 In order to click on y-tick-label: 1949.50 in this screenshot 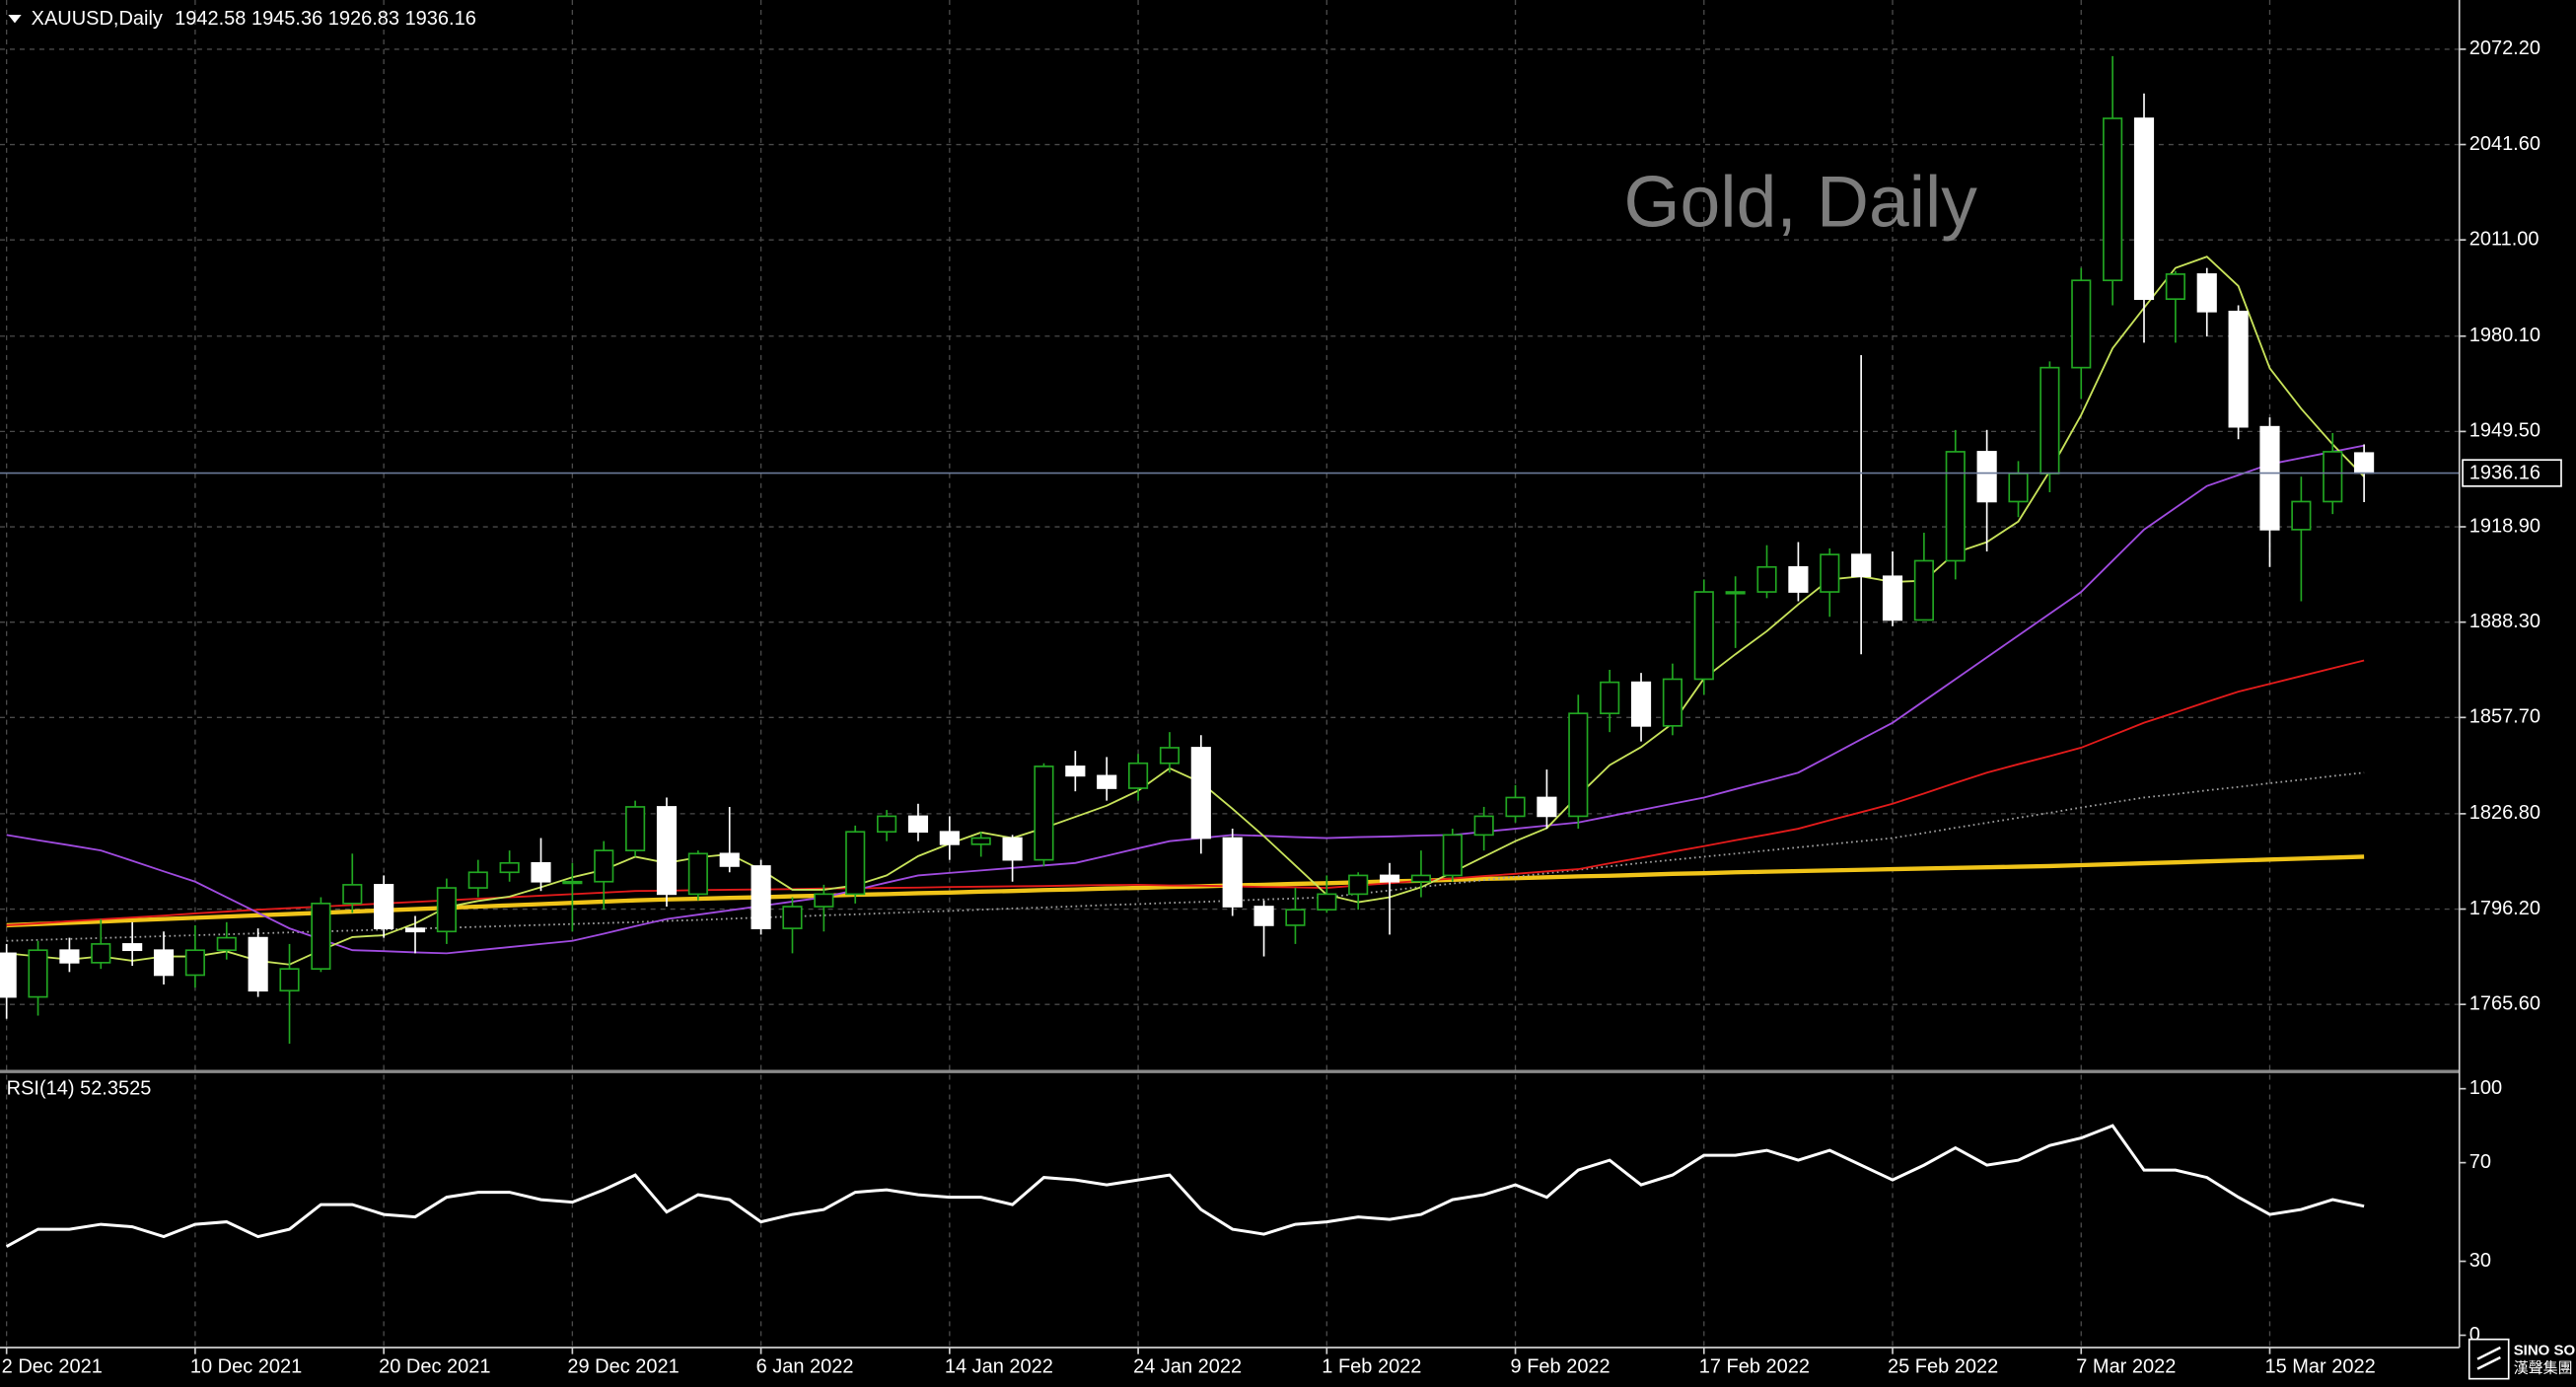, I will do `click(2504, 431)`.